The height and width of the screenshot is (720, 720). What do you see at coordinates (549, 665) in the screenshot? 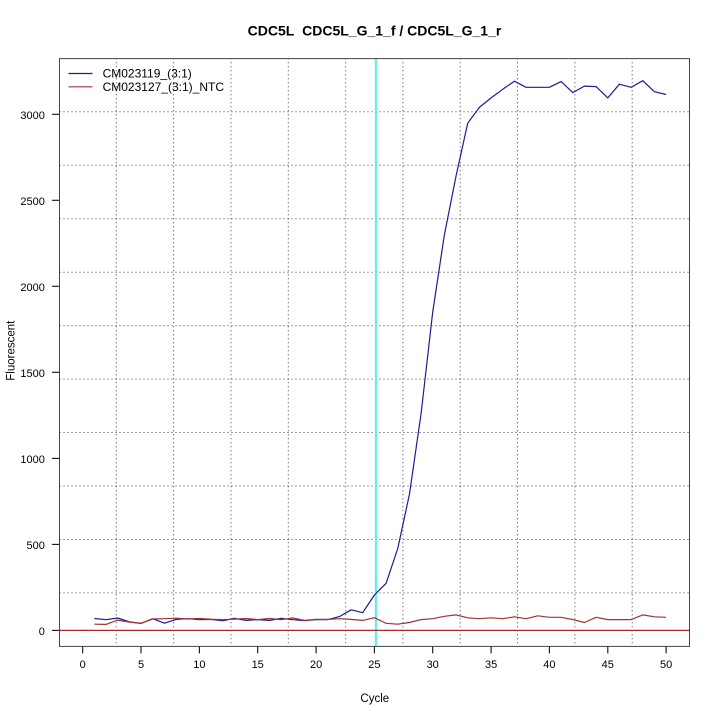
I see `svg-text: 40` at bounding box center [549, 665].